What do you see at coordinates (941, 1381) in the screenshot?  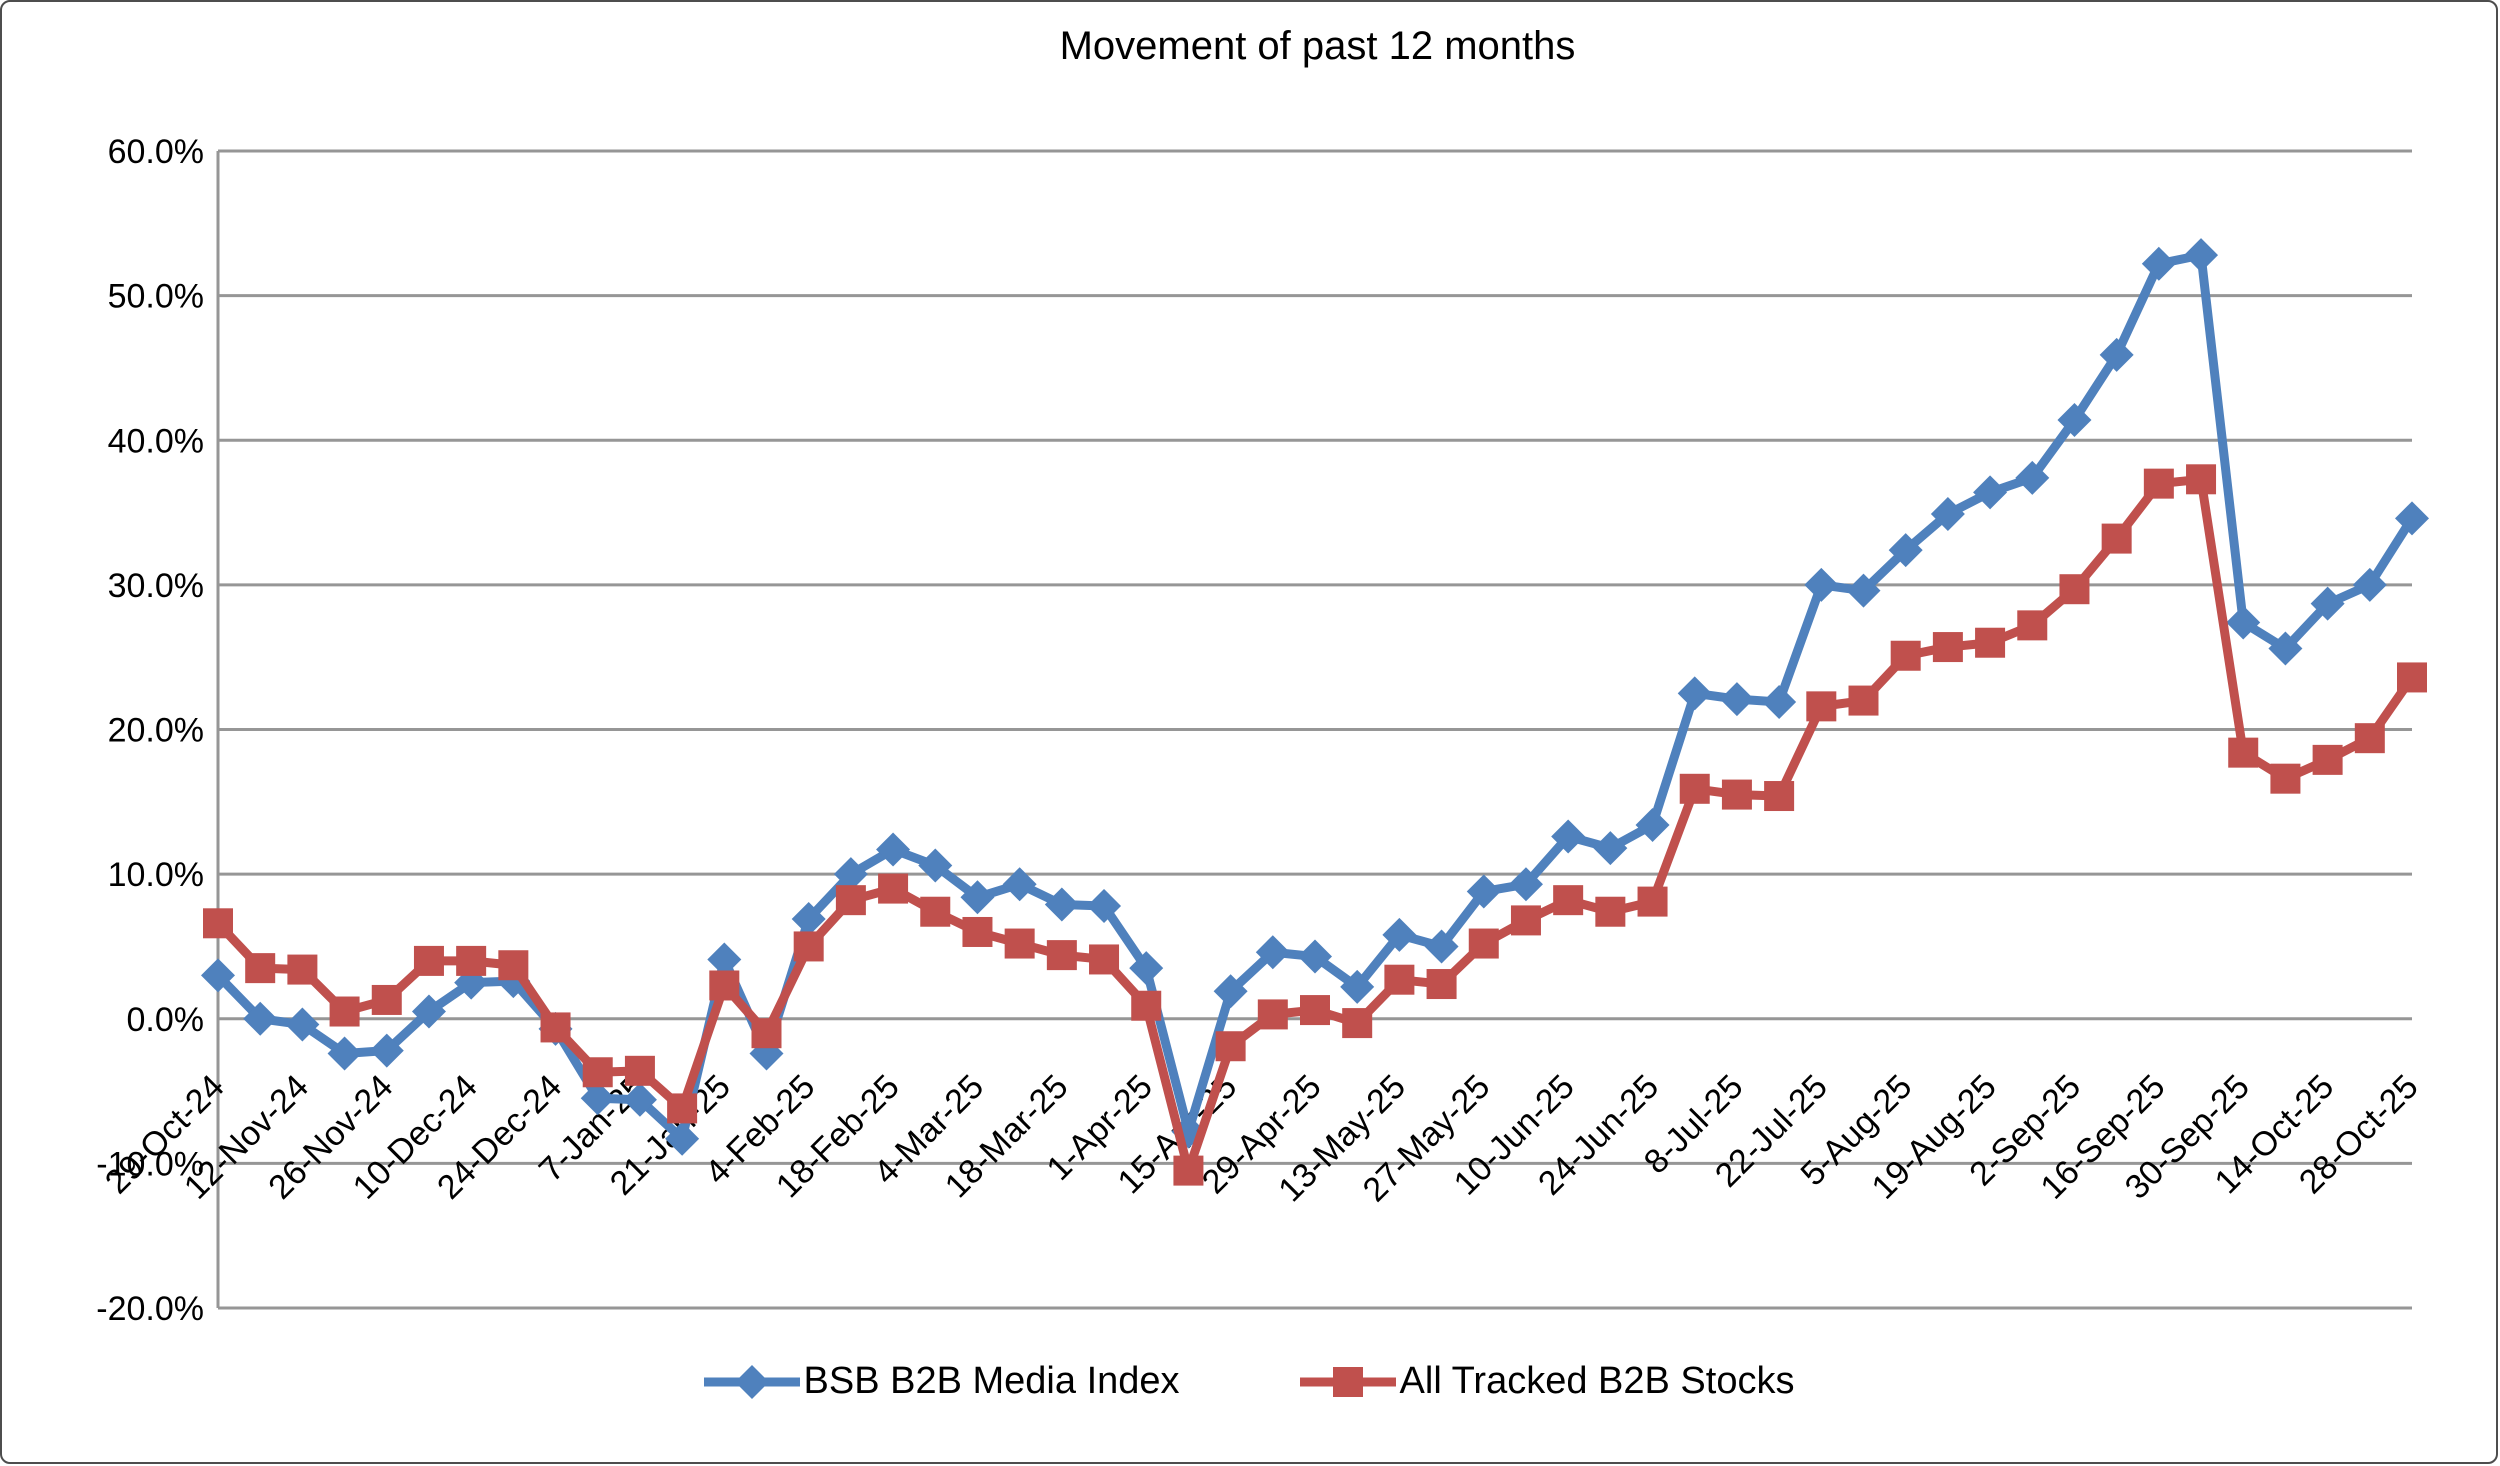 I see `legend-item-bsb-b2b-media-index: BSB B2B Media Index` at bounding box center [941, 1381].